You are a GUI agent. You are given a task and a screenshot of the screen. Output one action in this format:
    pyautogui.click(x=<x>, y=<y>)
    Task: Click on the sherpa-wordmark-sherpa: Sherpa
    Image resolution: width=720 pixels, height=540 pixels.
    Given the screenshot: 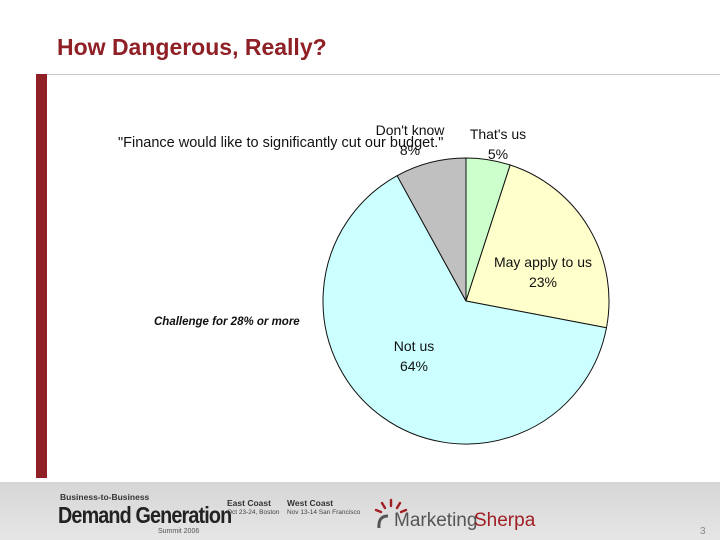 What is the action you would take?
    pyautogui.click(x=505, y=520)
    